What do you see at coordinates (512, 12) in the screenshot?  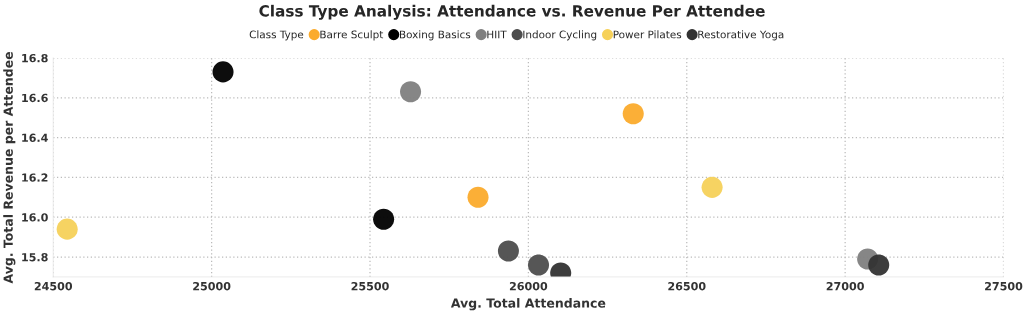 I see `chart-title: Class Type Analysis: Attendance vs. Revenue Per Attendee` at bounding box center [512, 12].